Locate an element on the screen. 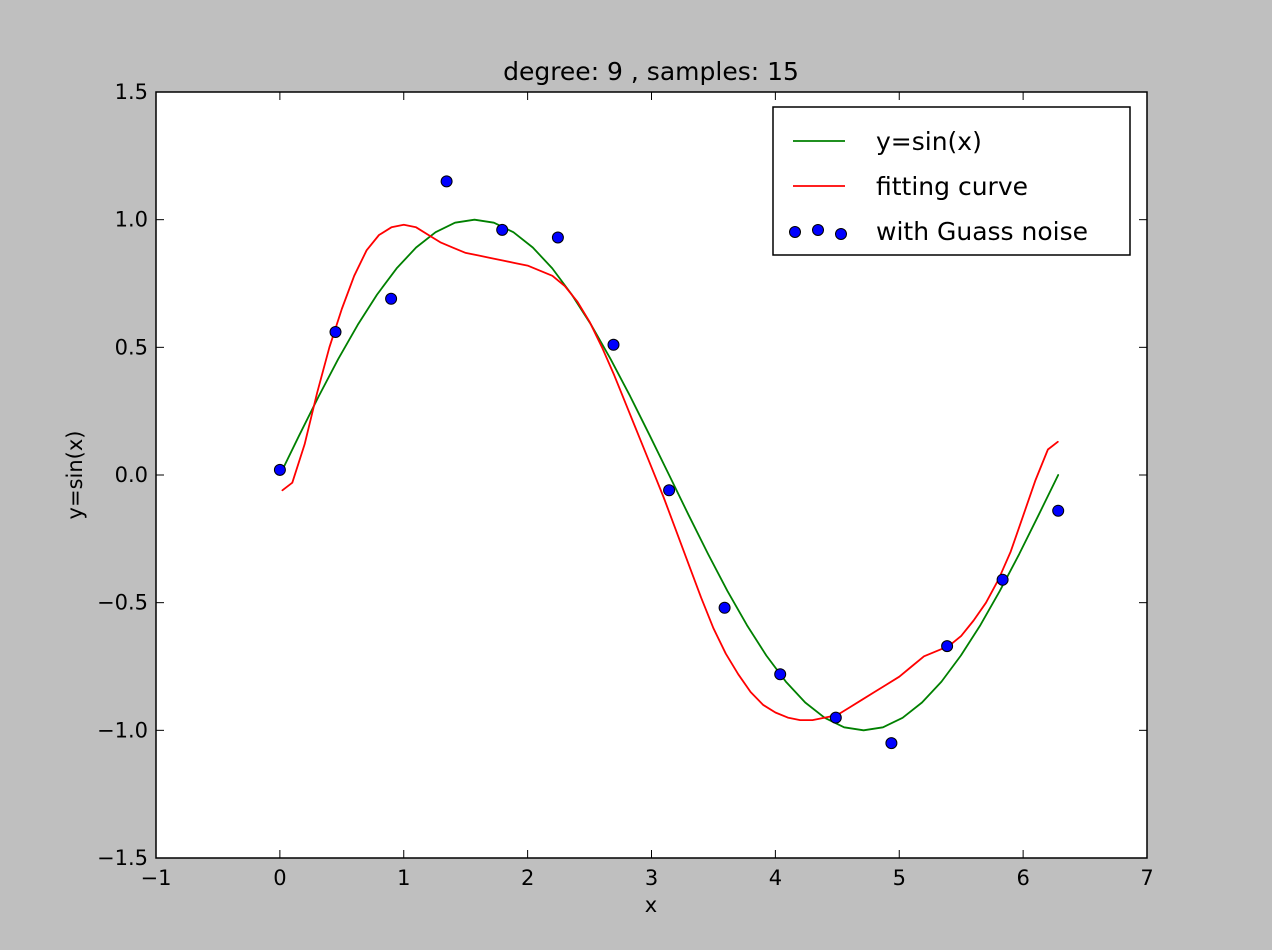  x-tick-label: 6 is located at coordinates (1022, 878).